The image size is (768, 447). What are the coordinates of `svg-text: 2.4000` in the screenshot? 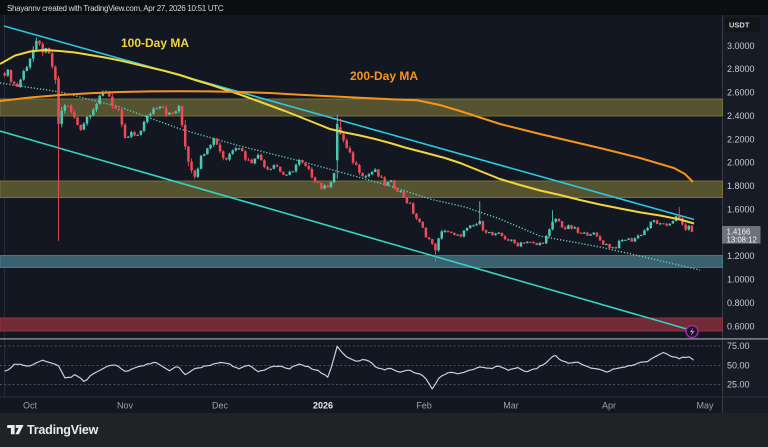 It's located at (741, 116).